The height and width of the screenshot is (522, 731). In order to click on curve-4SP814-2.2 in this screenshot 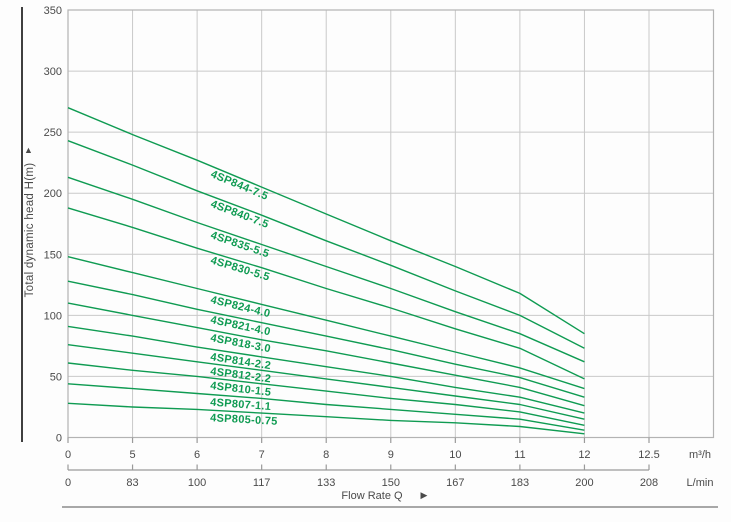, I will do `click(326, 369)`.